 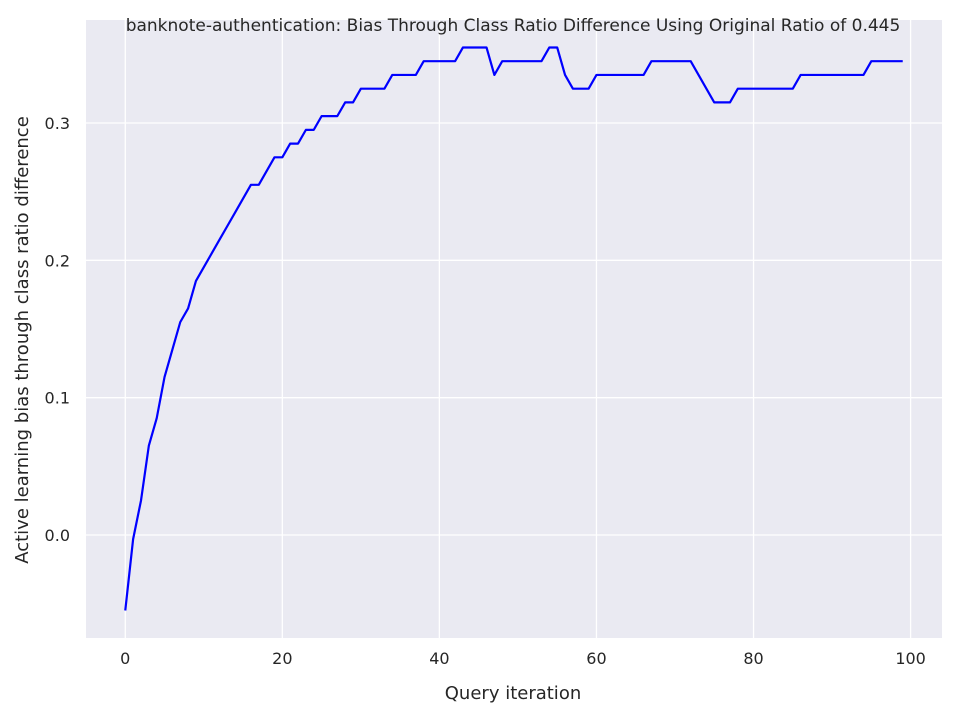 What do you see at coordinates (57, 260) in the screenshot?
I see `y-tick-label: 0.2` at bounding box center [57, 260].